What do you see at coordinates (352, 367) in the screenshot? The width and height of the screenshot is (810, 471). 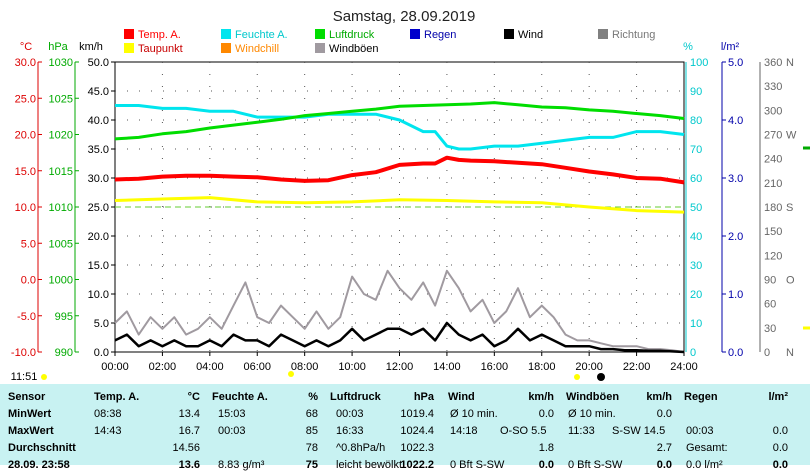 I see `x-tick-label: 10:00` at bounding box center [352, 367].